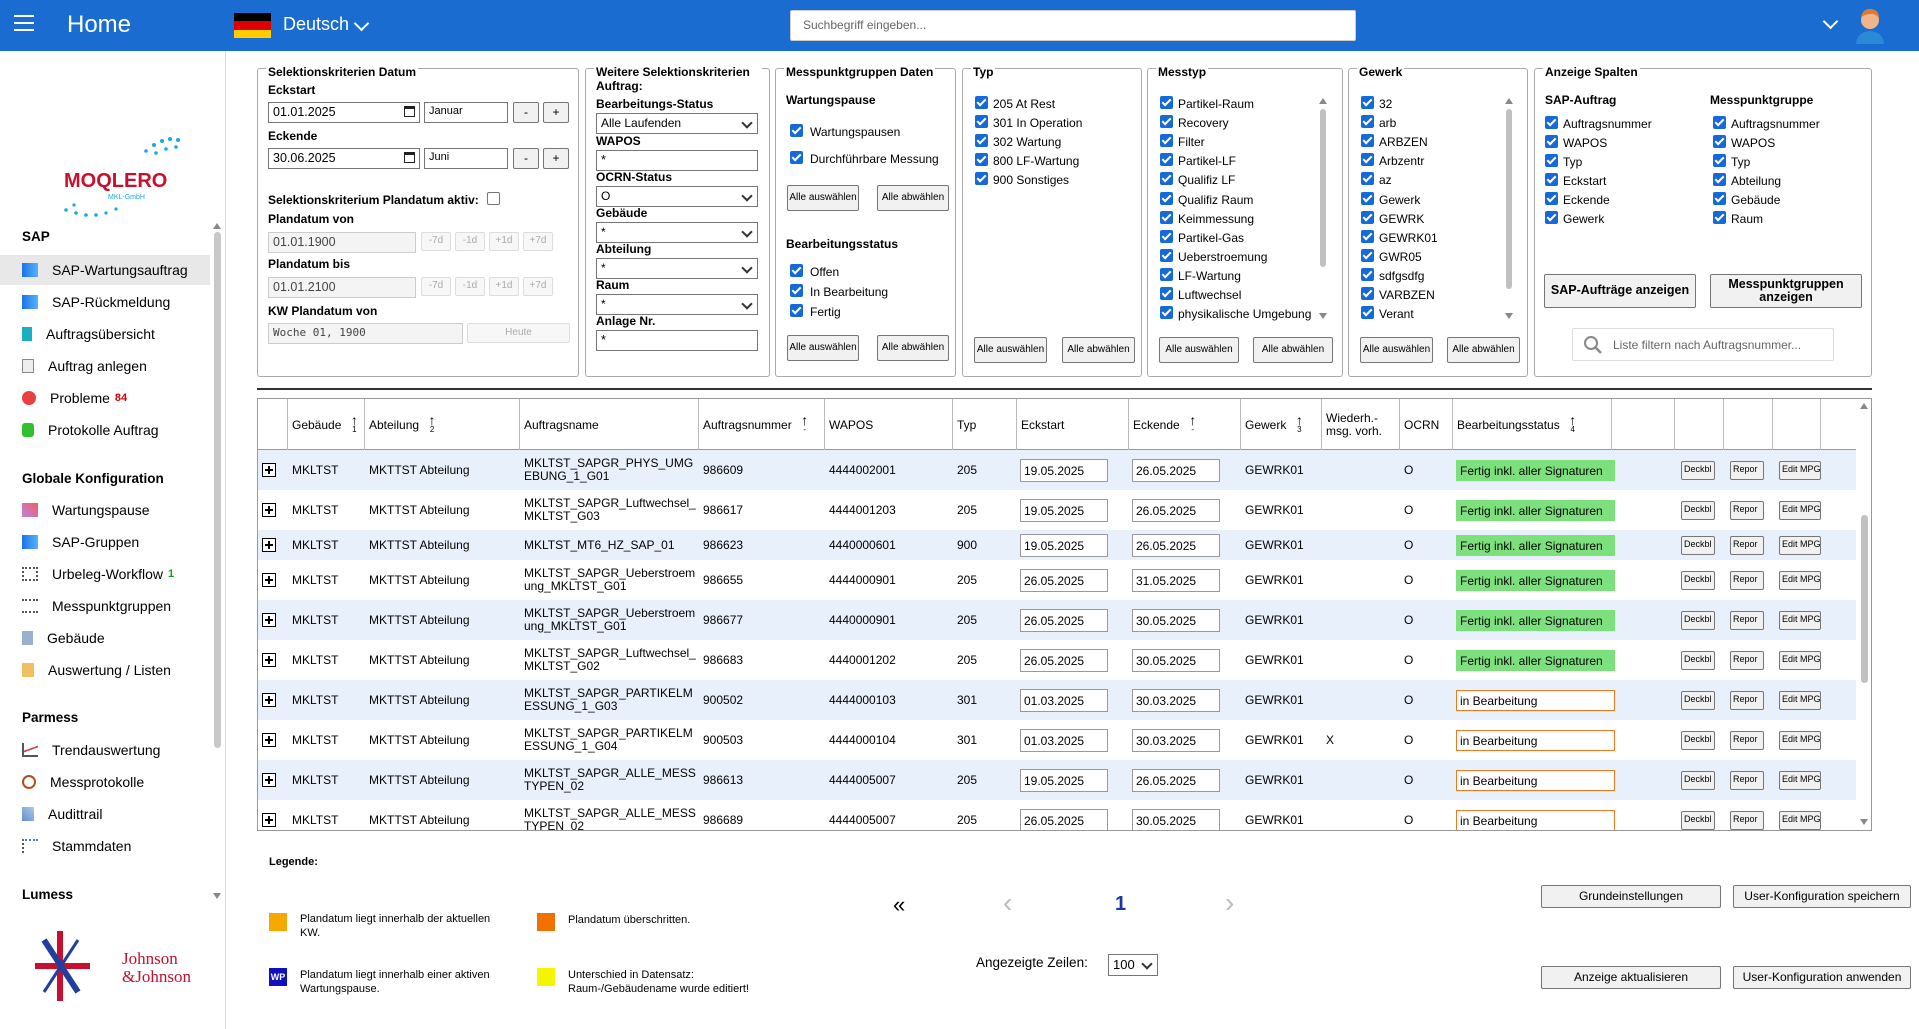 The height and width of the screenshot is (1029, 1919). I want to click on eckende-plus-button: +, so click(556, 158).